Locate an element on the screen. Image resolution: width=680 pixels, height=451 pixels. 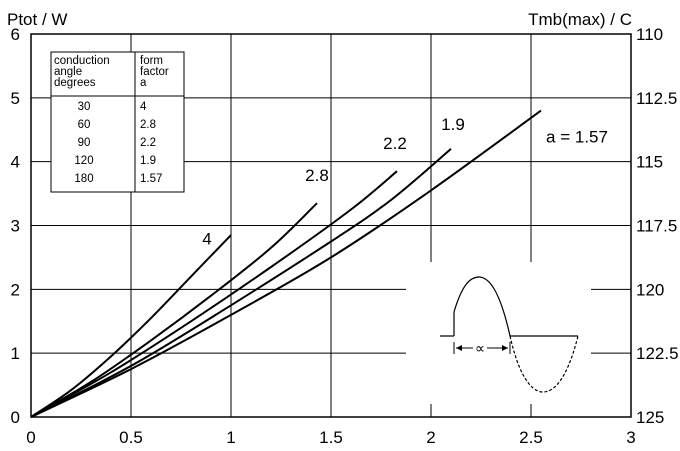
y-tick-label: 4 is located at coordinates (15, 162).